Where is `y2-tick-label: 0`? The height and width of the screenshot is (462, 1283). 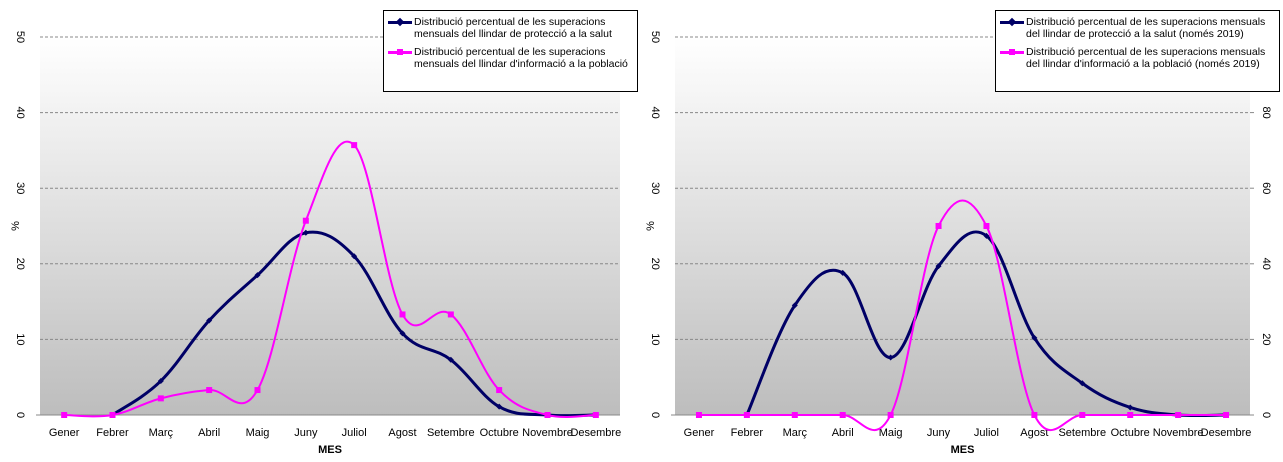
y2-tick-label: 0 is located at coordinates (1266, 415).